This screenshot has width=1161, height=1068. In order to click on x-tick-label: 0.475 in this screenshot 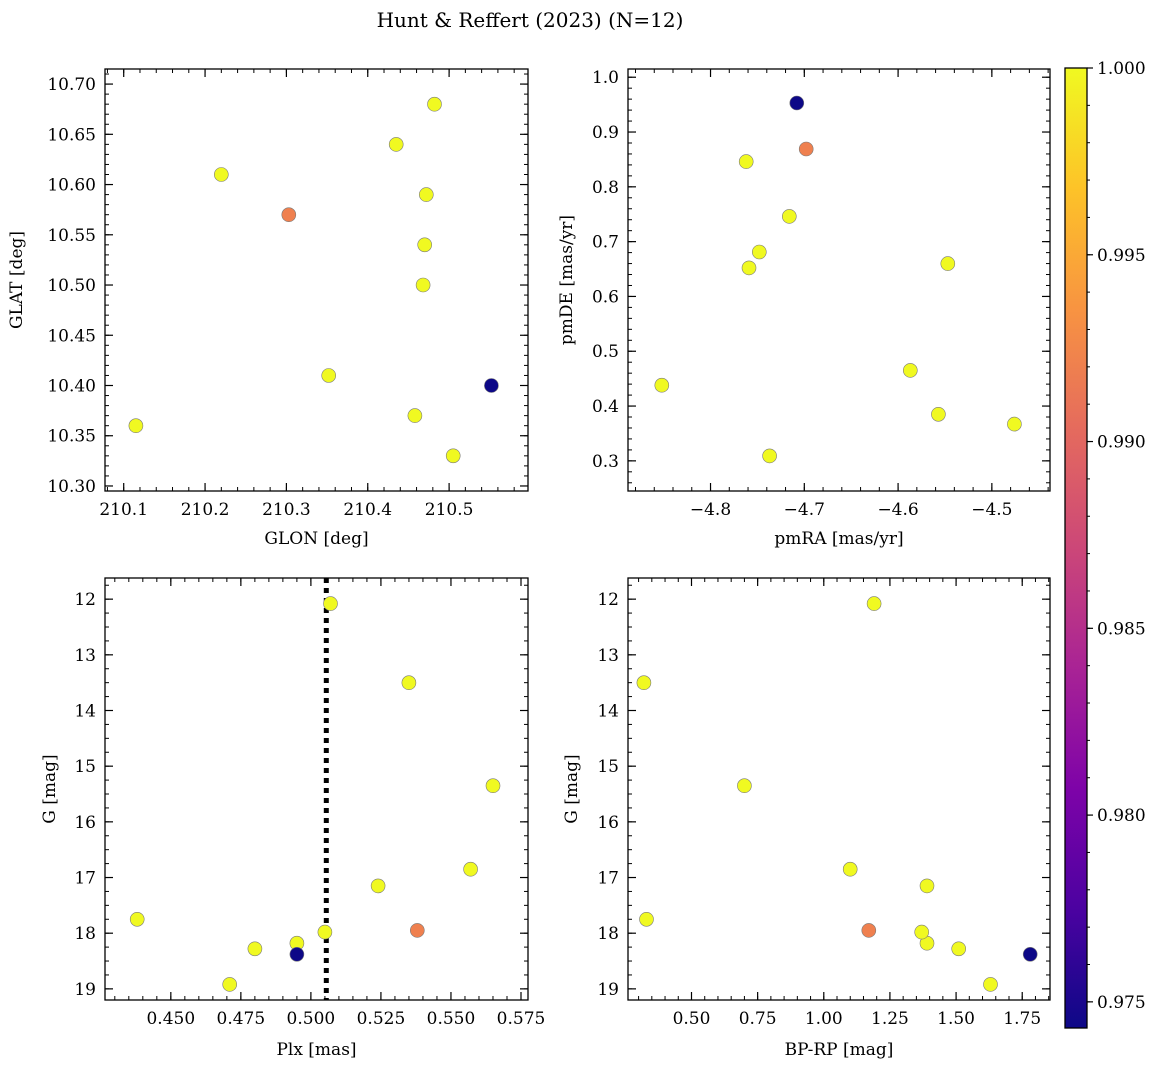, I will do `click(241, 1019)`.